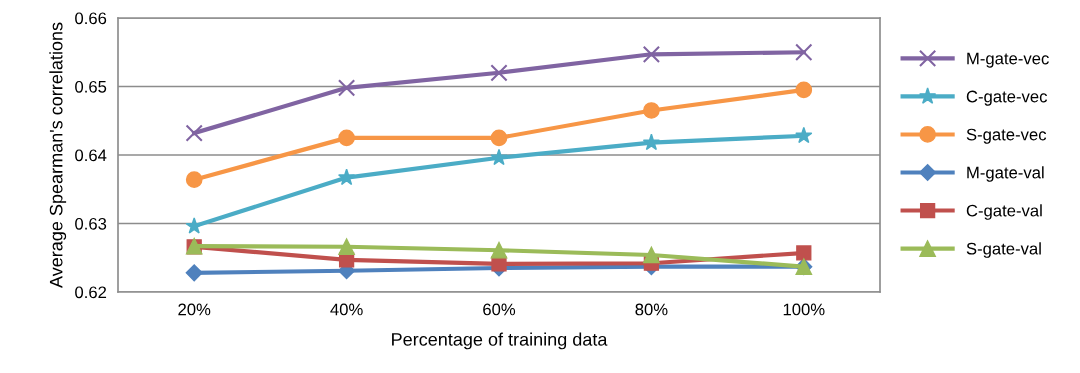  Describe the element at coordinates (91, 18) in the screenshot. I see `y-tick-label: 0.66` at that location.